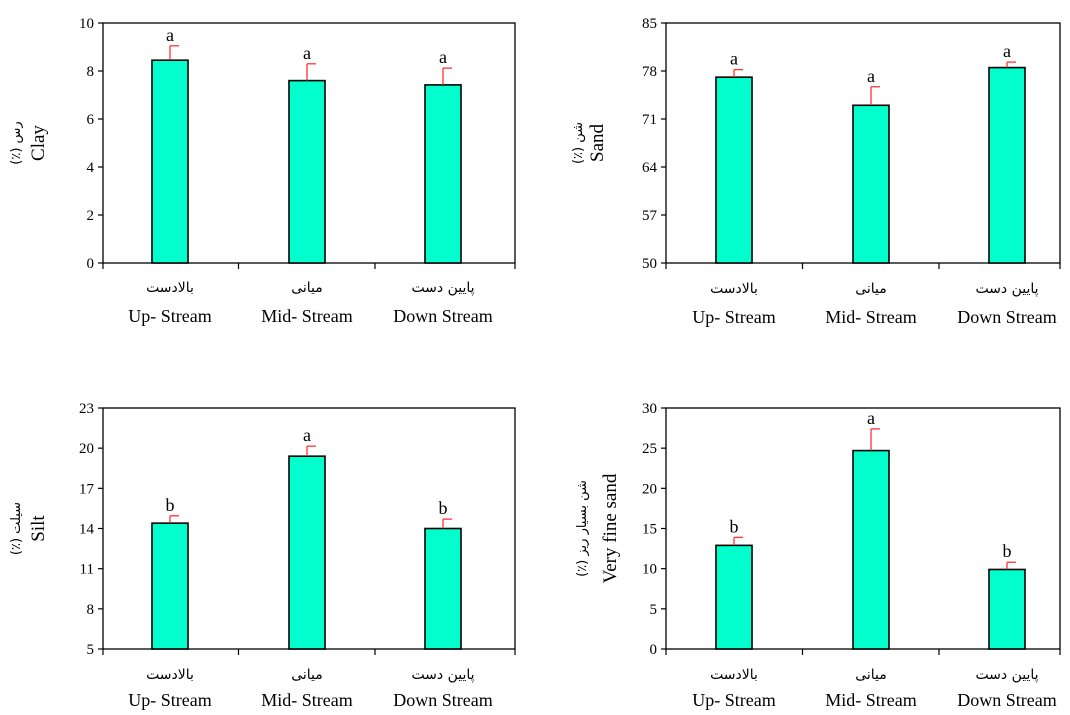  I want to click on y-tick-label: 11, so click(87, 570).